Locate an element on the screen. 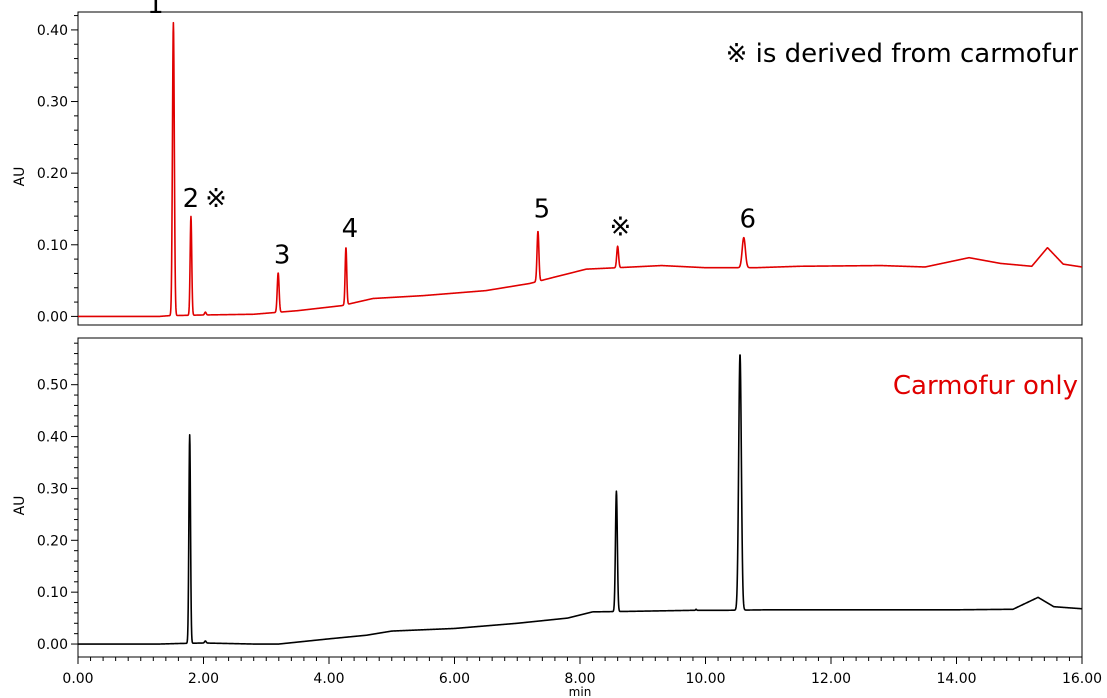 Image resolution: width=1107 pixels, height=698 pixels. x-tick-label: 8.00 is located at coordinates (579, 679).